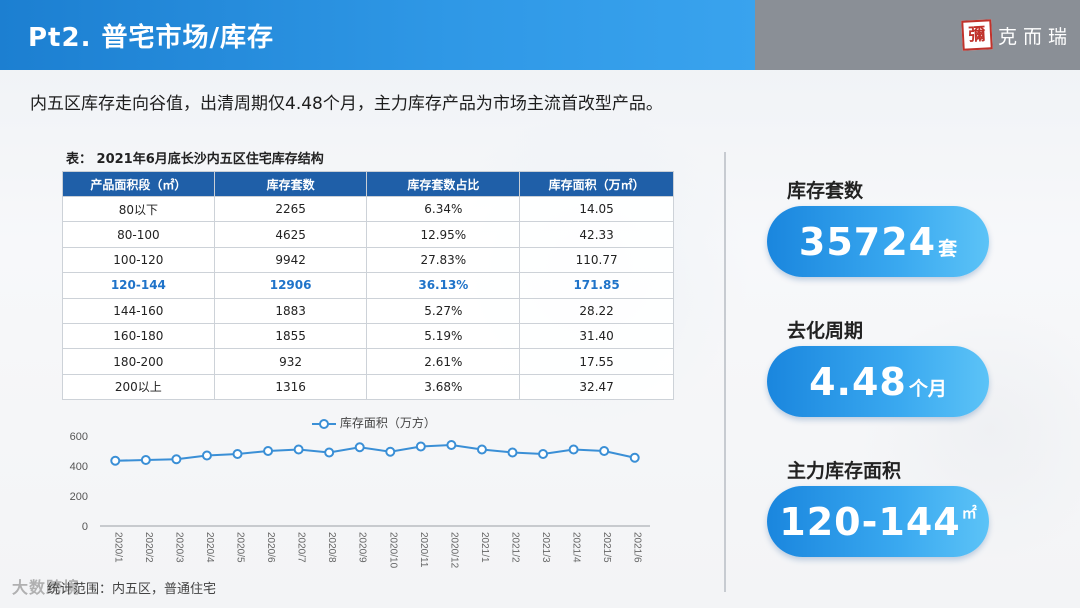 The image size is (1080, 608). Describe the element at coordinates (290, 336) in the screenshot. I see `table-cell: 1855` at that location.